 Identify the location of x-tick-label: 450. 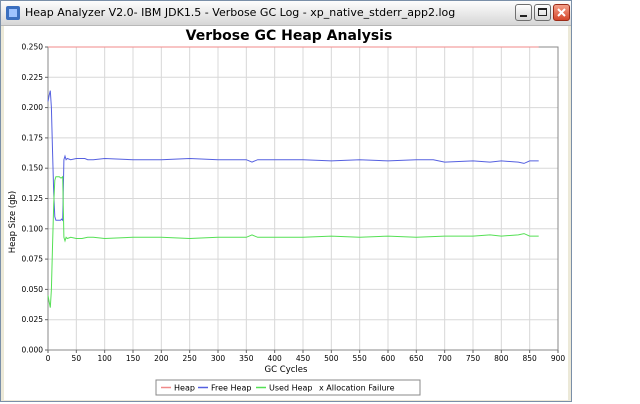
(303, 358).